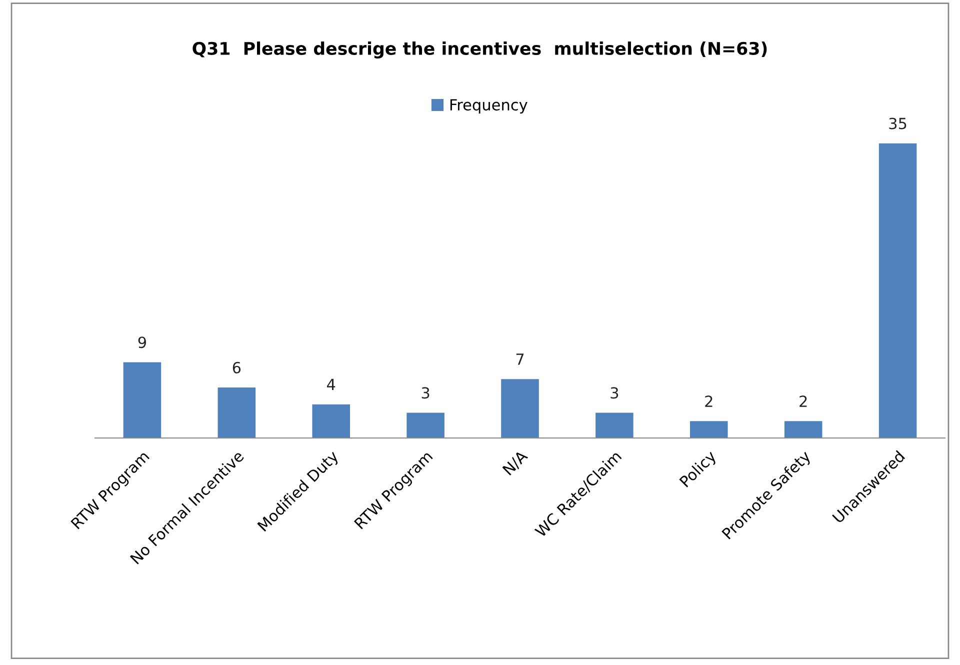 The image size is (960, 665). Describe the element at coordinates (516, 463) in the screenshot. I see `x-tick-label: N/A` at that location.